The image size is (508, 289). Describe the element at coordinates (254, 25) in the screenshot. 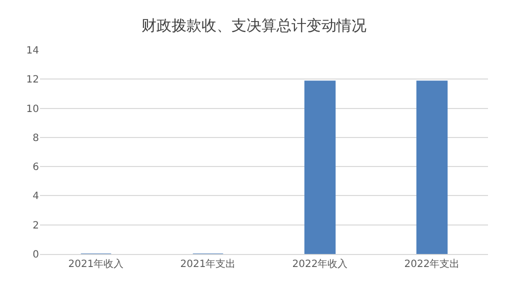

I see `chart-title: 财政拨款收、支决算总计变动情况` at that location.